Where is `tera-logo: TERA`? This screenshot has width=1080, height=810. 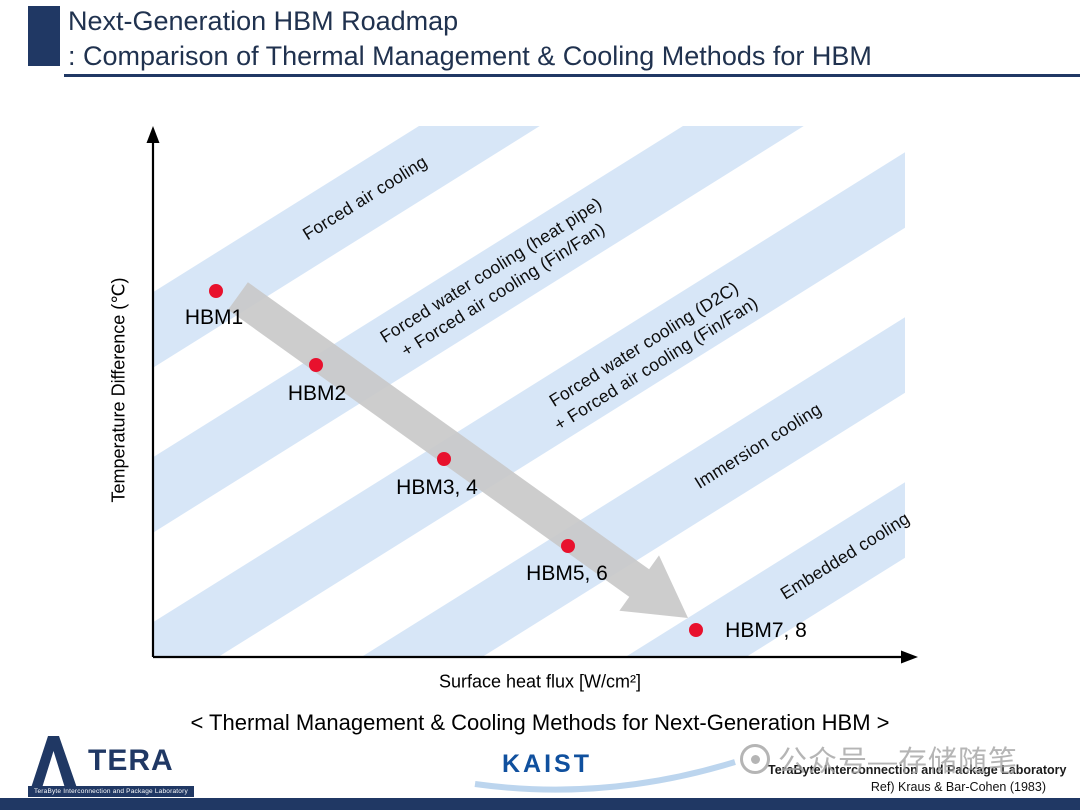 tera-logo: TERA is located at coordinates (101, 761).